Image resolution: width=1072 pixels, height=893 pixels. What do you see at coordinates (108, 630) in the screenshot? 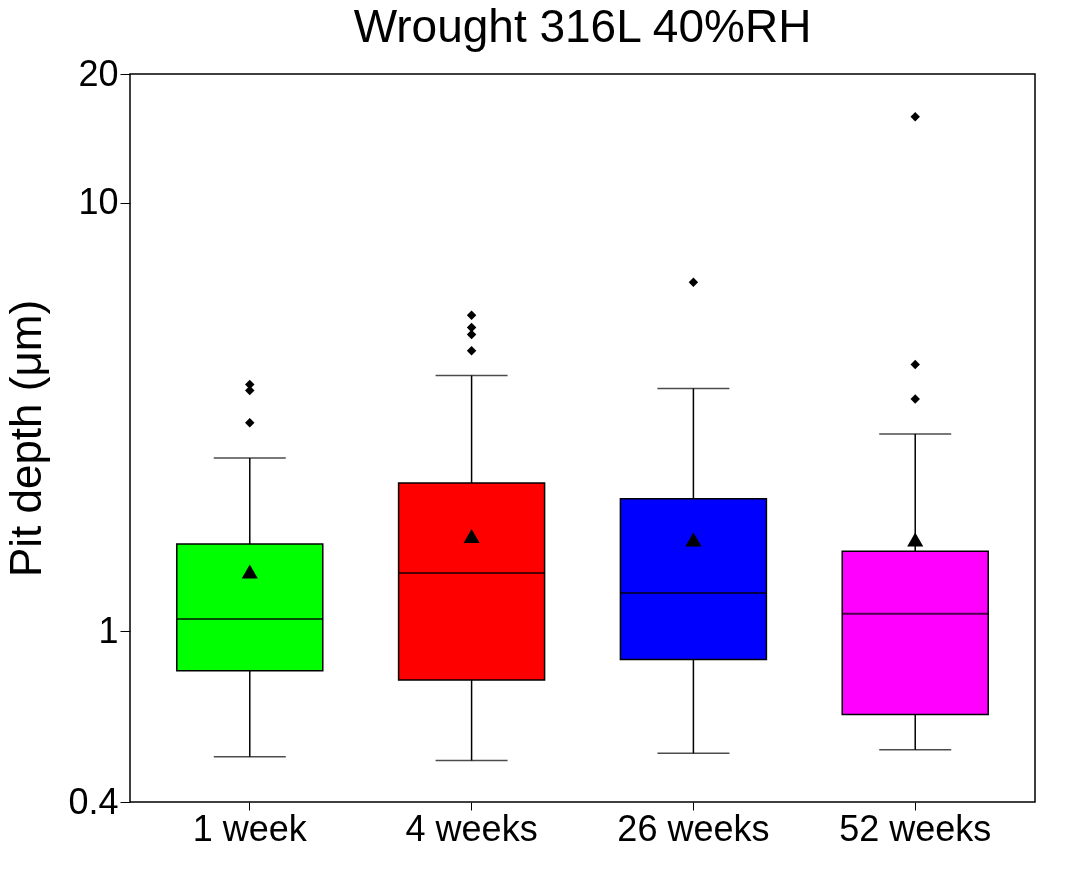
I see `y-tick-label: 1` at bounding box center [108, 630].